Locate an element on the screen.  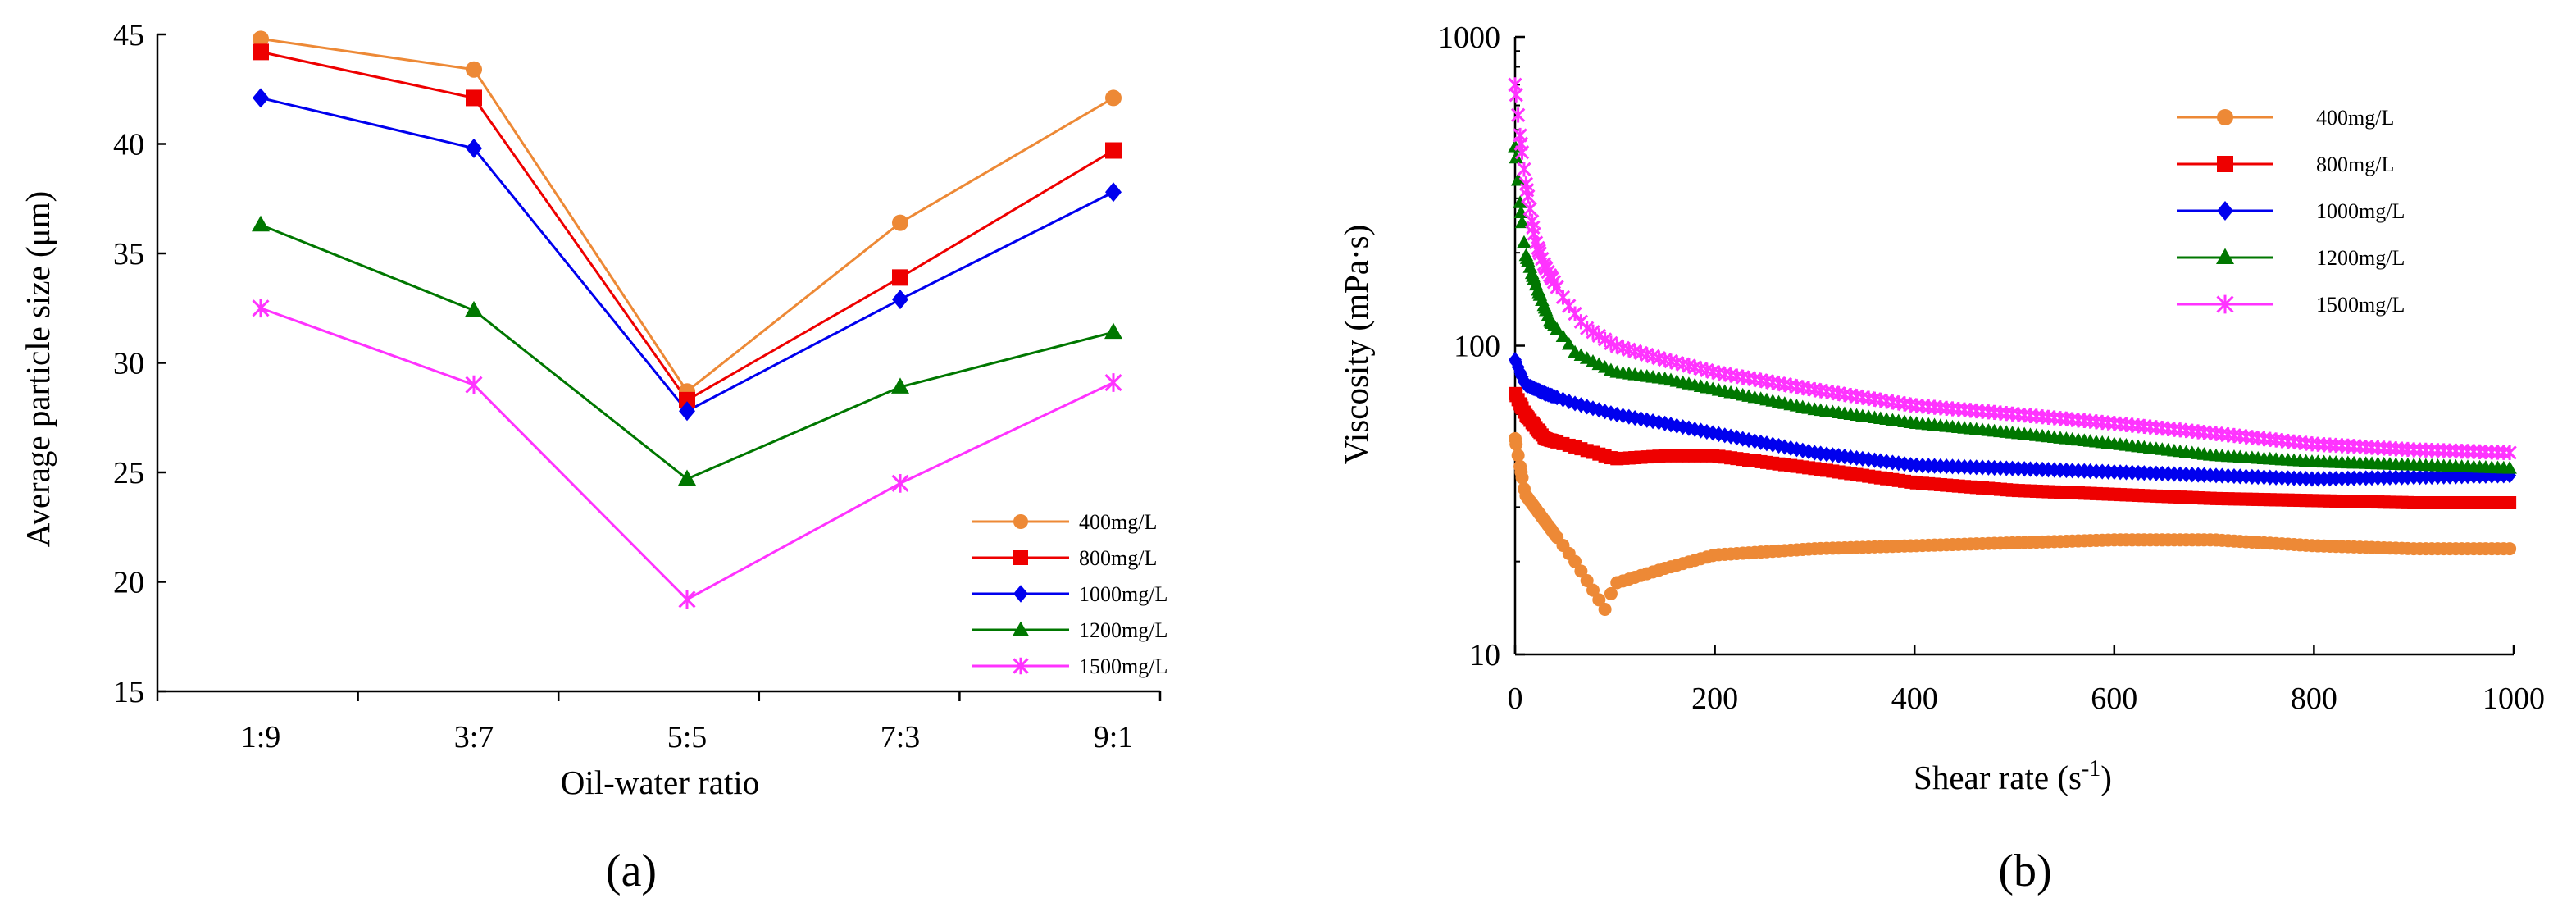
chart-a-legend-label: 1000mg/L is located at coordinates (1123, 594).